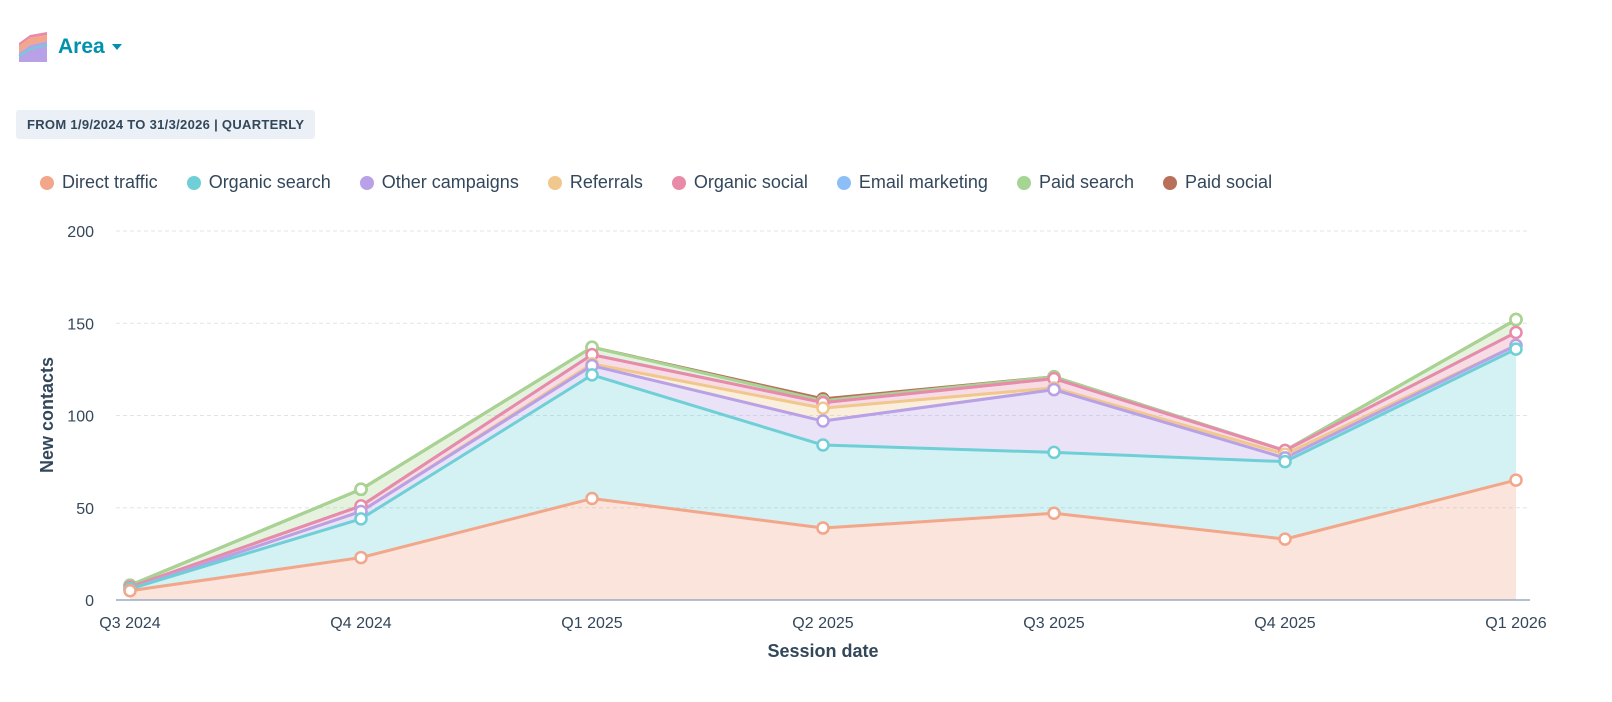 Image resolution: width=1612 pixels, height=702 pixels. I want to click on y-tick-label: 200, so click(80, 232).